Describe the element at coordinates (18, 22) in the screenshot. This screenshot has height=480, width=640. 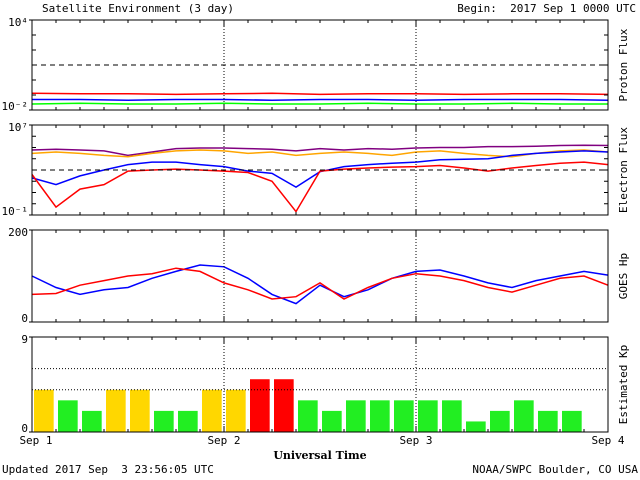
I see `y-tick-label: 10⁴` at that location.